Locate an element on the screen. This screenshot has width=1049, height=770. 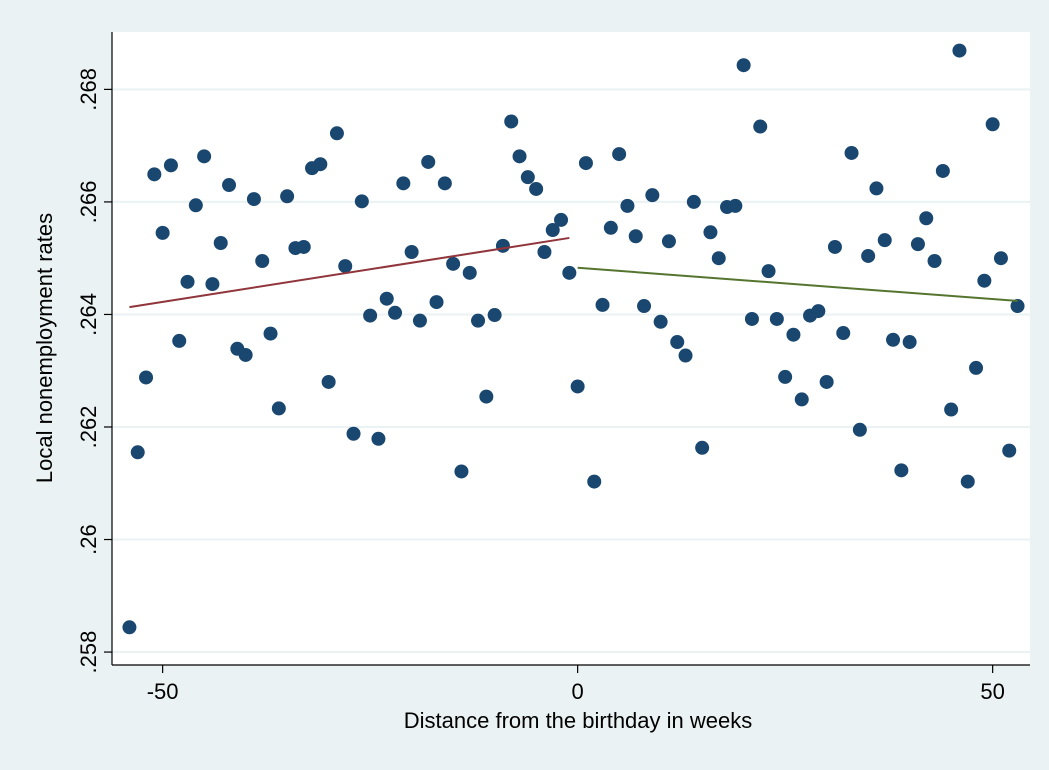
x-tick-label: -50 is located at coordinates (163, 691).